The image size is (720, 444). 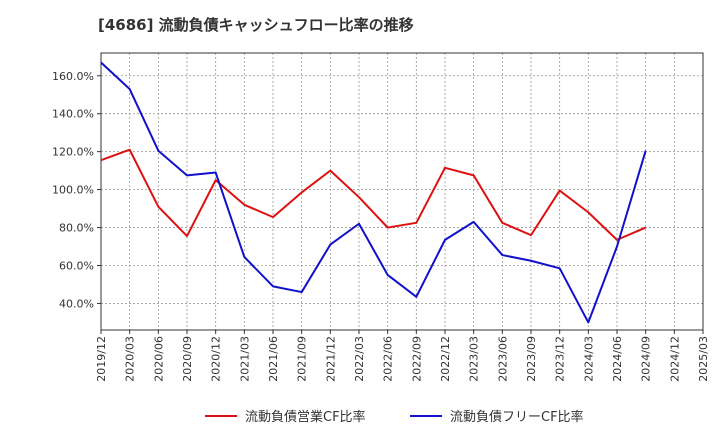 What do you see at coordinates (76, 265) in the screenshot?
I see `y-tick-label: 60.0%` at bounding box center [76, 265].